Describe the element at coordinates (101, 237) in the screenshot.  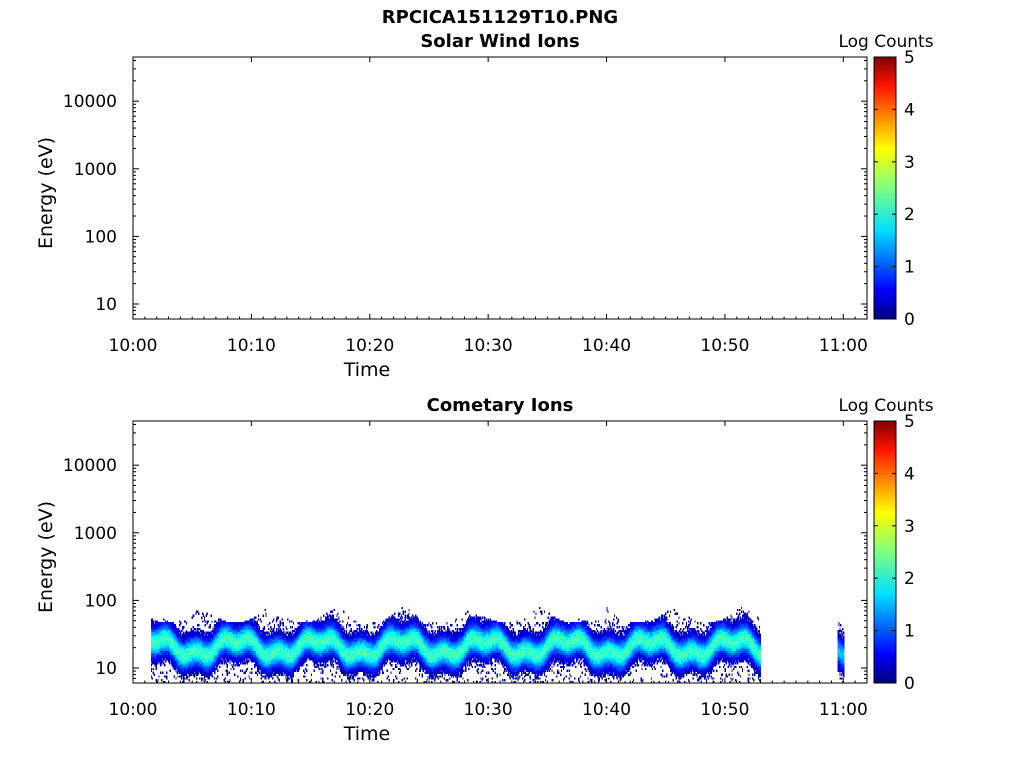
I see `y-tick-label: 100` at that location.